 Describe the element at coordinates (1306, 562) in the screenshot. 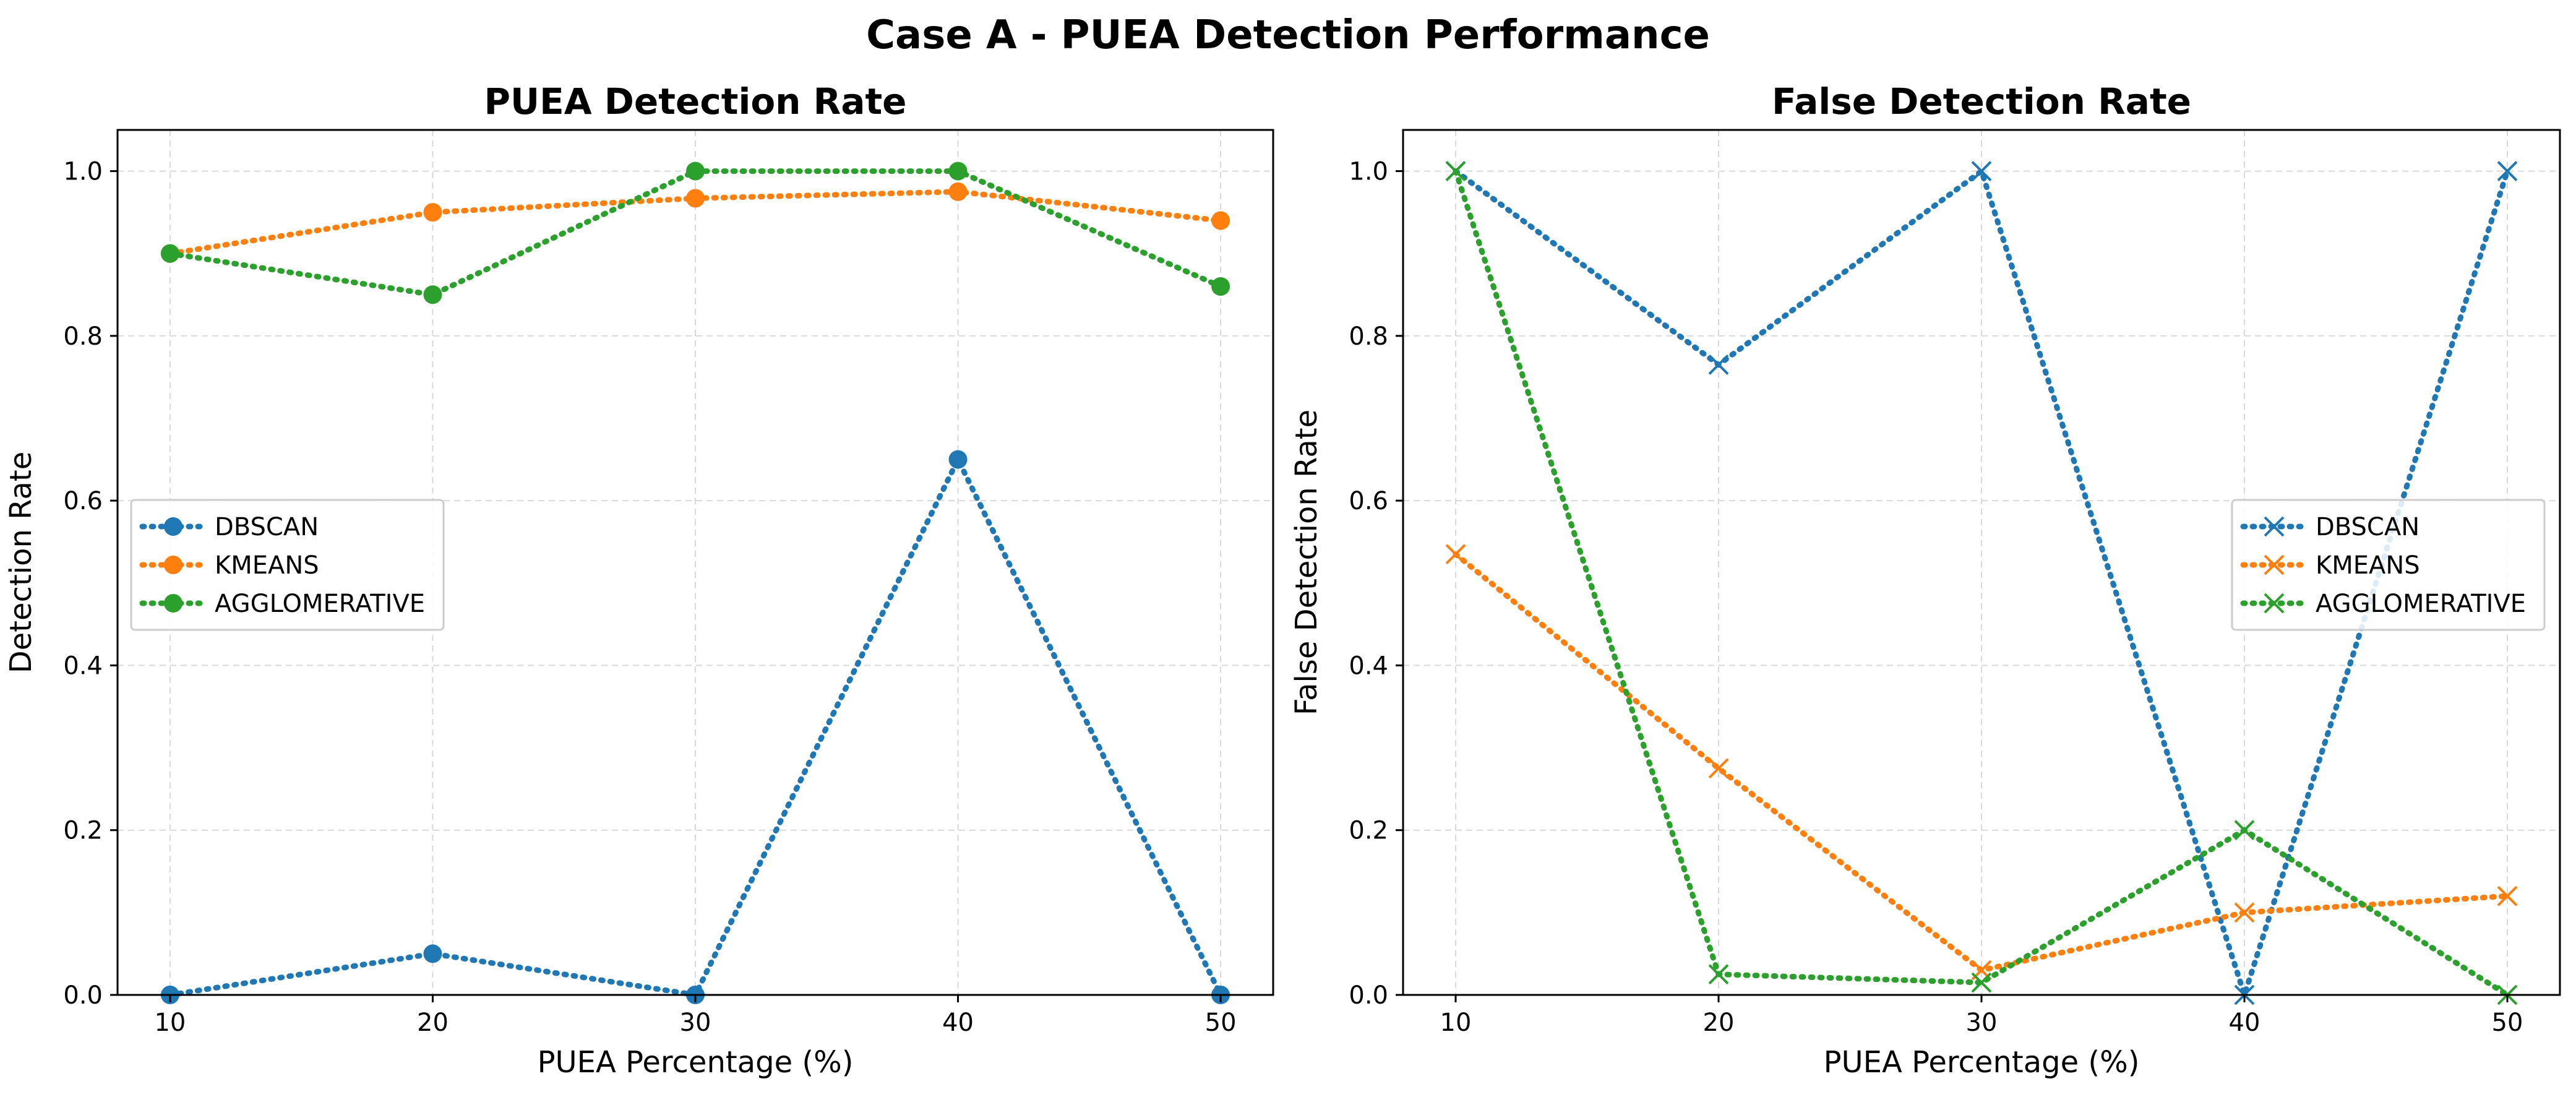

I see `y-axis-label: False Detection Rate` at that location.